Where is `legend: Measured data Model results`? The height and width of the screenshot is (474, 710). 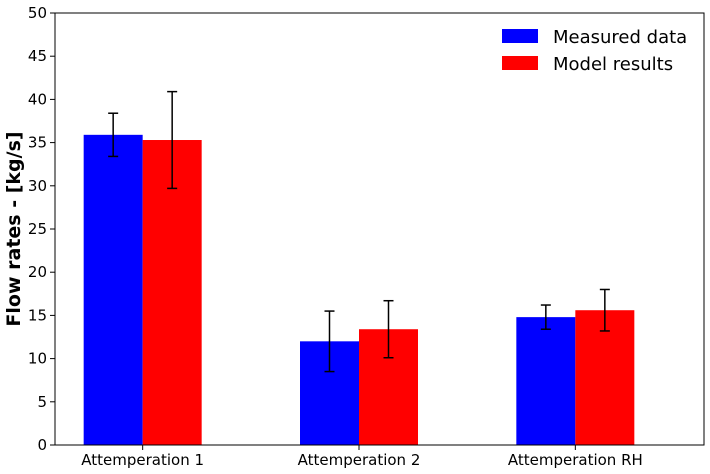 legend: Measured data Model results is located at coordinates (594, 51).